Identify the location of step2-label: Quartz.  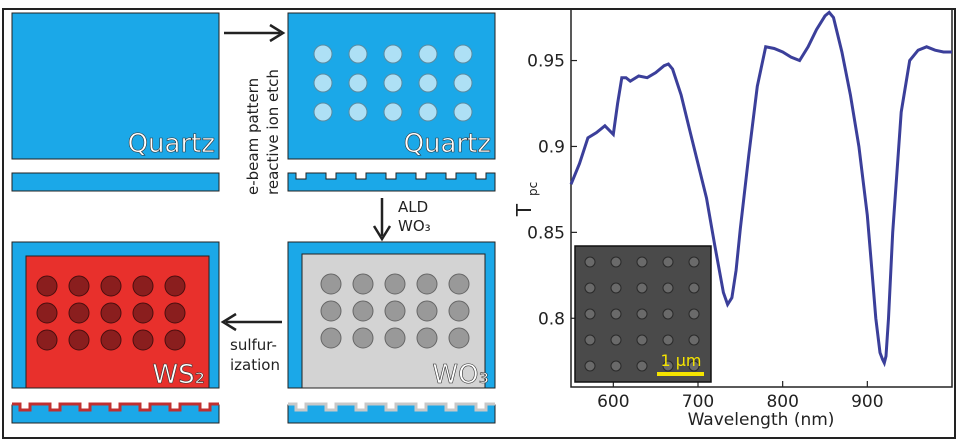
(447, 144).